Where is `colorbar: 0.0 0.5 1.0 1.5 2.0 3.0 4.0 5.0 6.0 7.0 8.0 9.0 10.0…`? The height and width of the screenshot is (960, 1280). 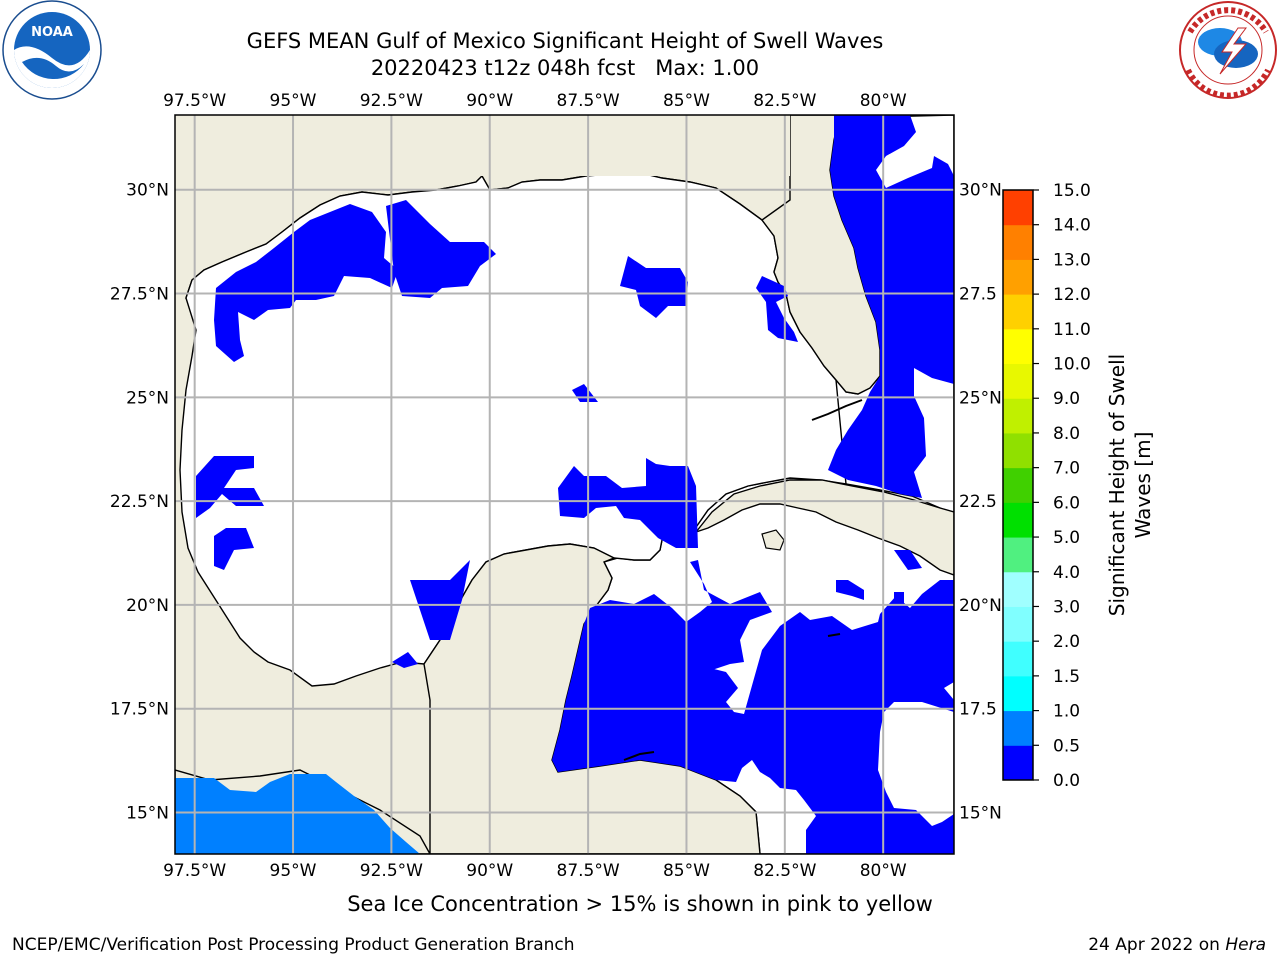
colorbar: 0.0 0.5 1.0 1.5 2.0 3.0 4.0 5.0 6.0 7.0 8.0 9.0 10.0… is located at coordinates (1046, 486).